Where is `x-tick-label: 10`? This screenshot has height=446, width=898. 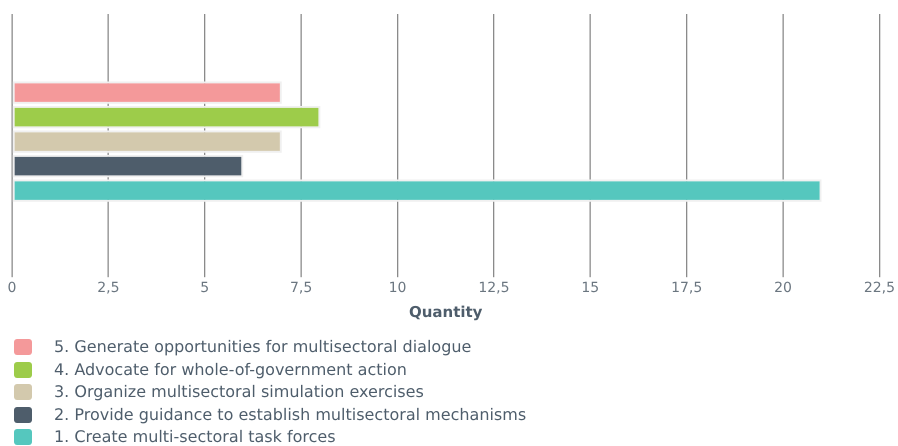 x-tick-label: 10 is located at coordinates (397, 288).